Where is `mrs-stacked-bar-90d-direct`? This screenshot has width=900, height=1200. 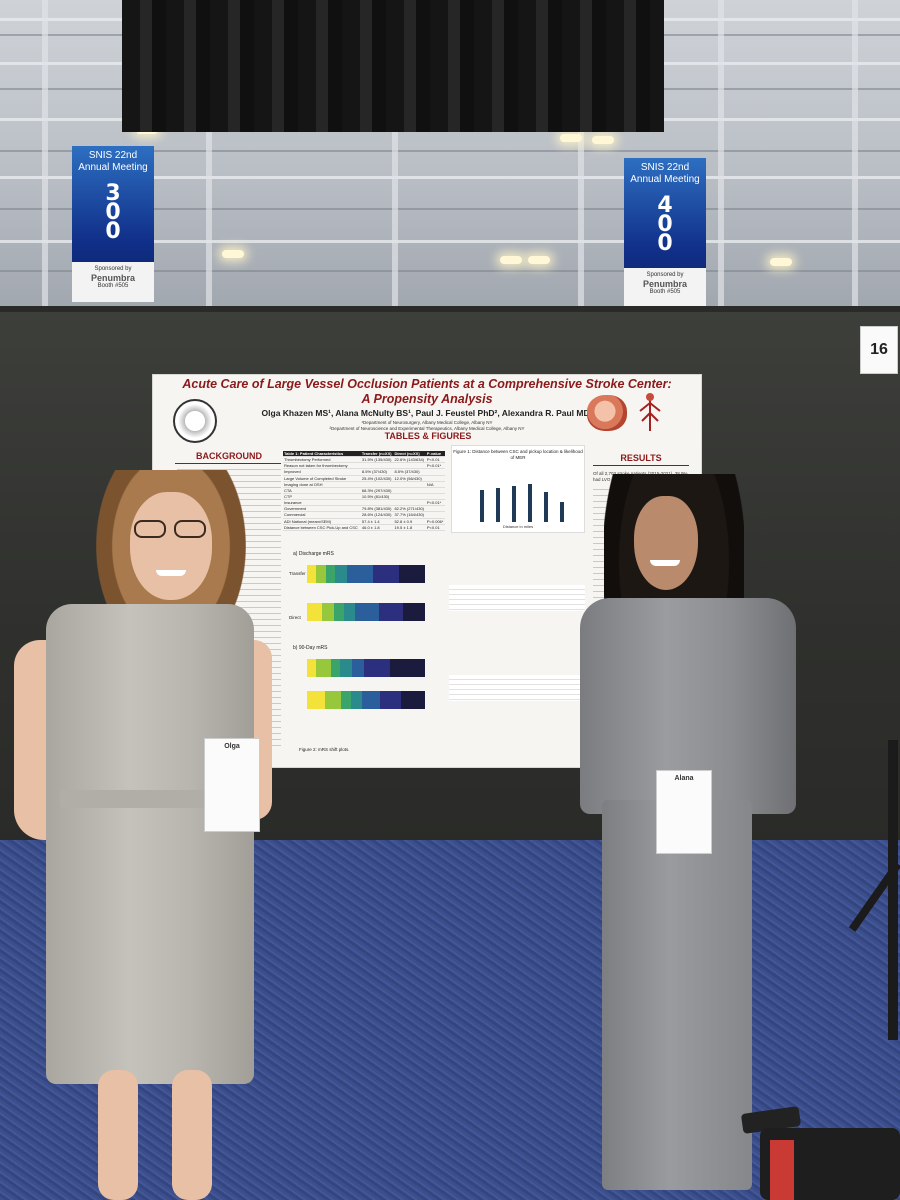
mrs-stacked-bar-90d-direct is located at coordinates (366, 700).